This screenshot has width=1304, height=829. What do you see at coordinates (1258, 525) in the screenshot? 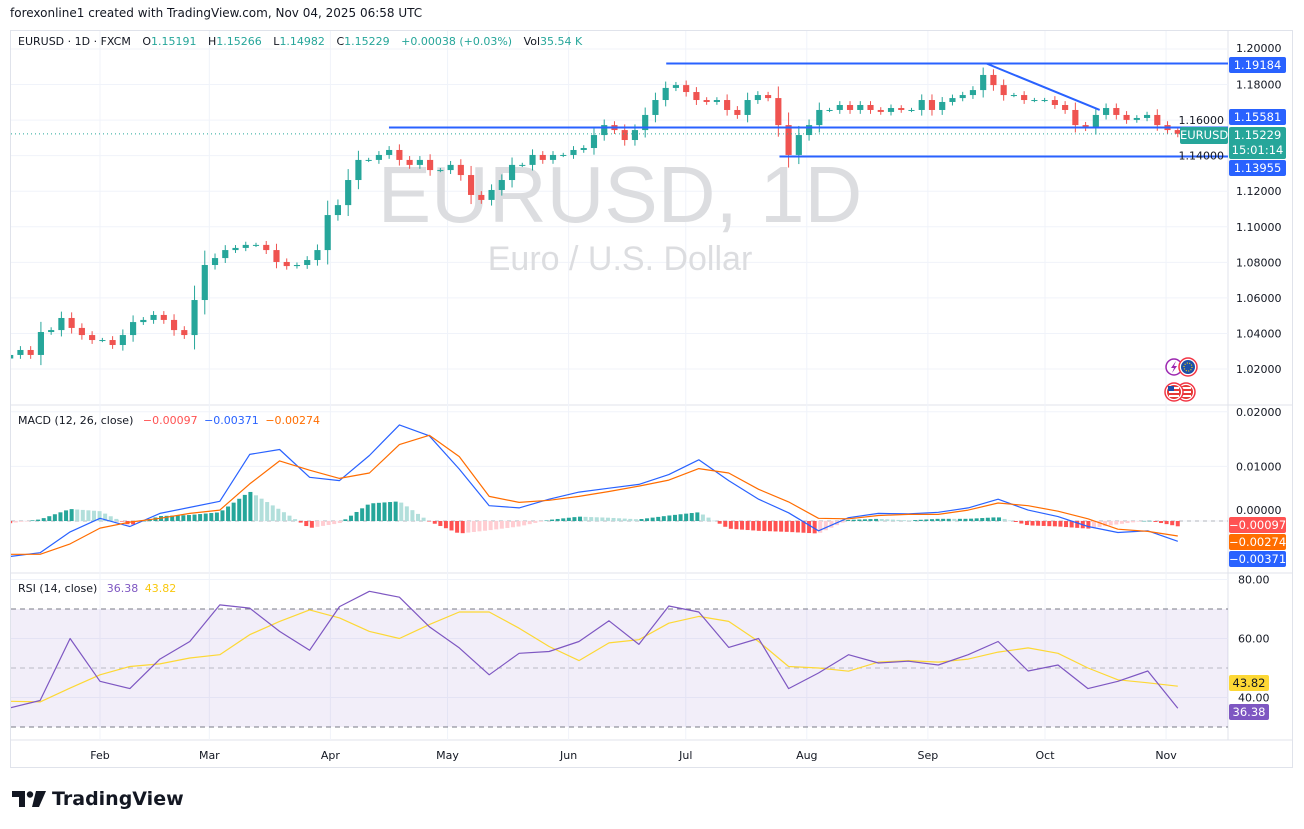
I see `macd-hist-badge: −0.00097` at bounding box center [1258, 525].